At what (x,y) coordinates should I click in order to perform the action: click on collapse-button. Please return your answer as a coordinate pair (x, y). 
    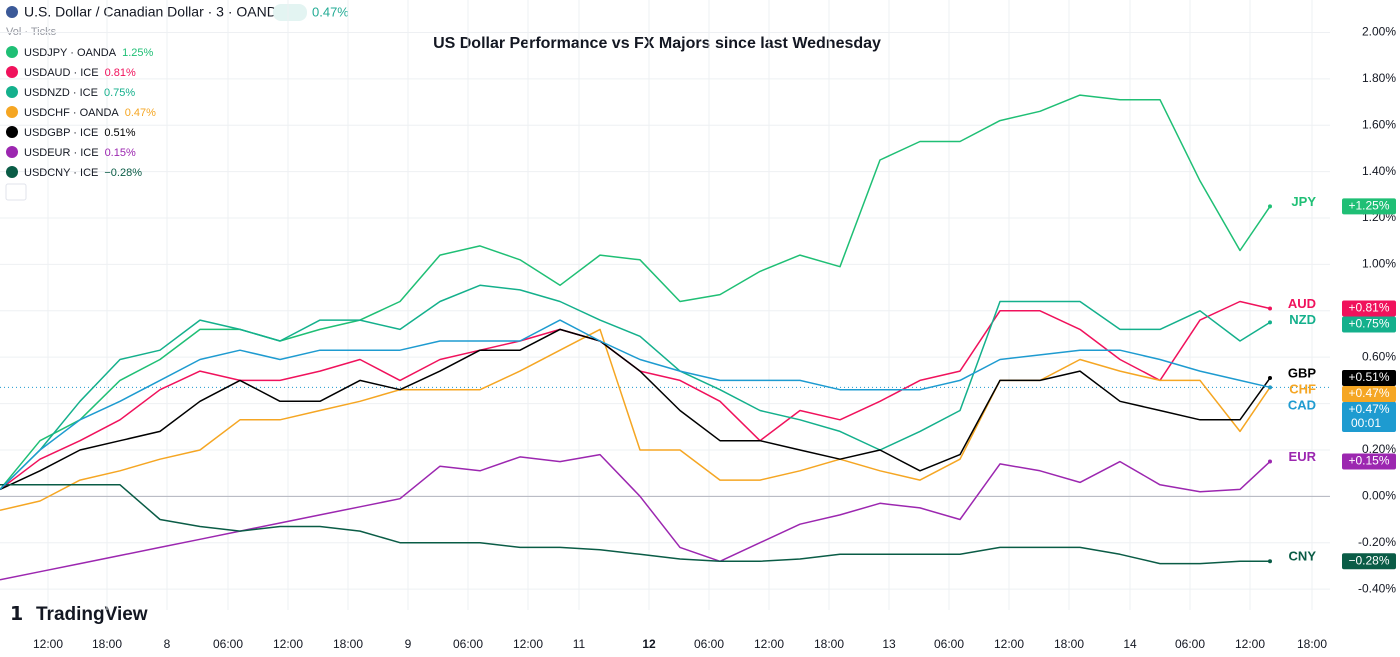
    Looking at the image, I should click on (16, 192).